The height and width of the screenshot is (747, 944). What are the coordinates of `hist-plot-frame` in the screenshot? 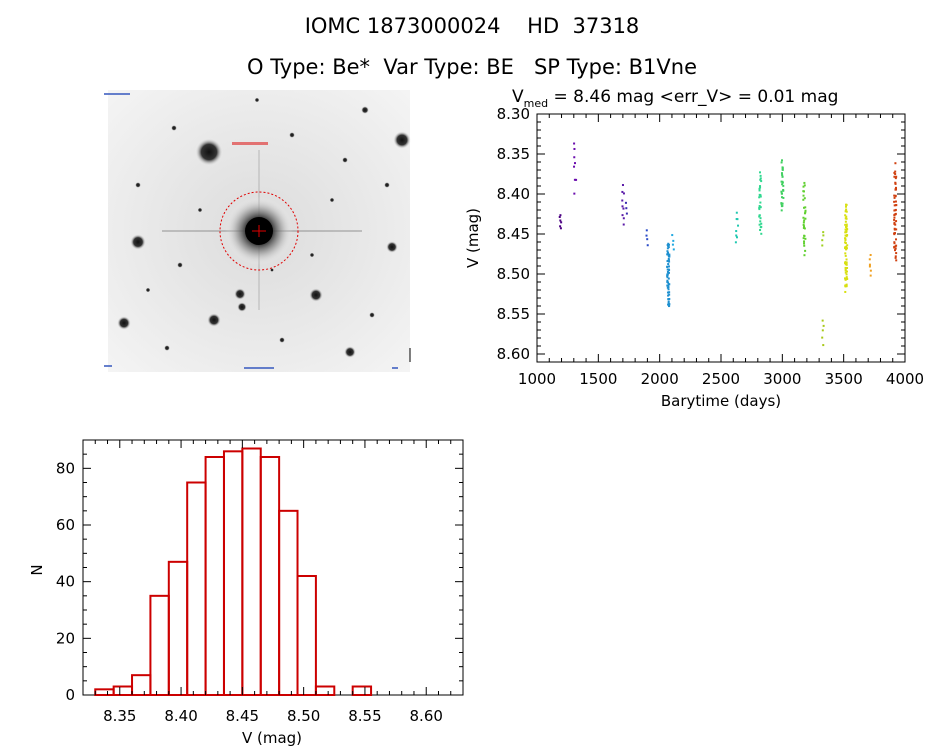 It's located at (273, 567).